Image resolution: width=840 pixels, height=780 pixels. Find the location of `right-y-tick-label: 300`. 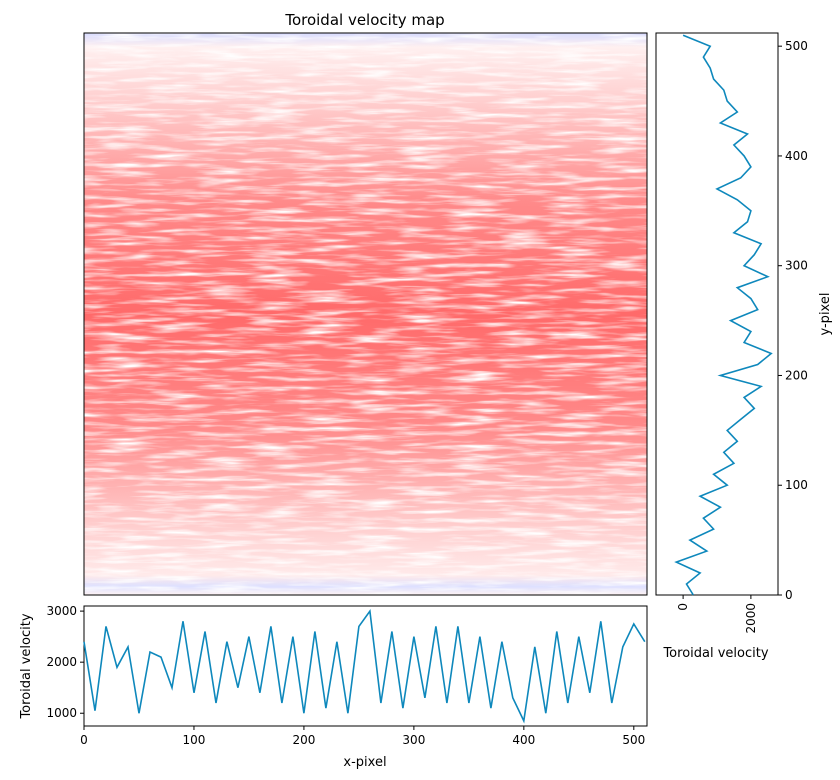

right-y-tick-label: 300 is located at coordinates (796, 266).